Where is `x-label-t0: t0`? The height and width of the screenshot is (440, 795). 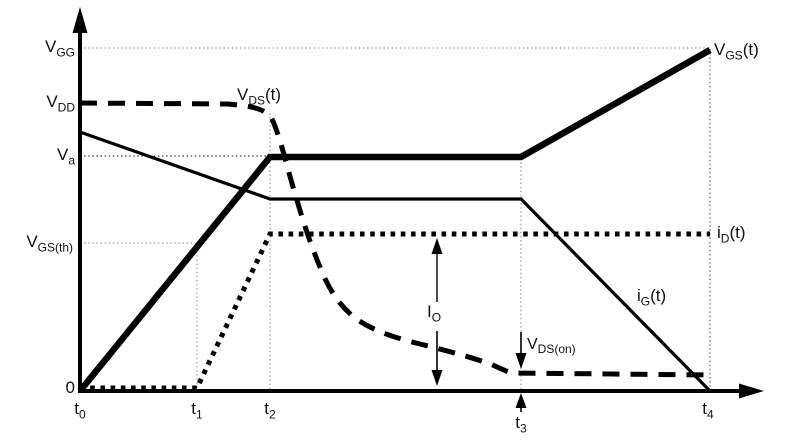
x-label-t0: t0 is located at coordinates (80, 410).